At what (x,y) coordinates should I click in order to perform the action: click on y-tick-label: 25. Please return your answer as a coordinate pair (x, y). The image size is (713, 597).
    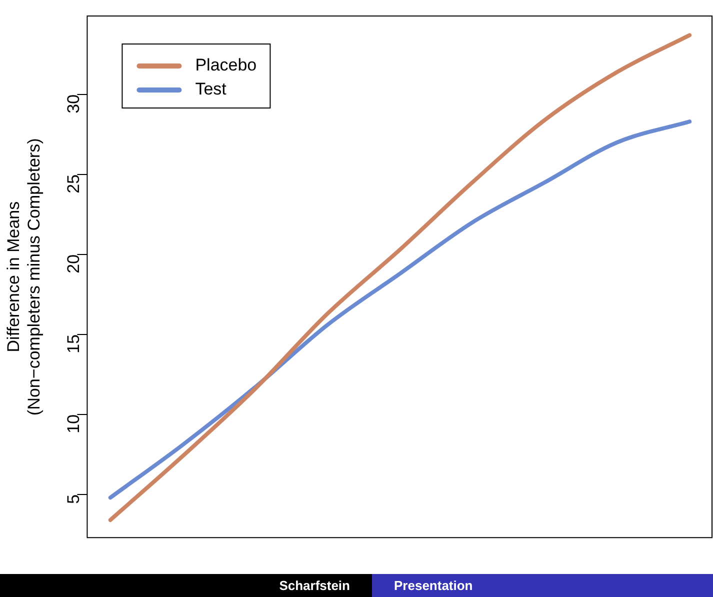
    Looking at the image, I should click on (73, 184).